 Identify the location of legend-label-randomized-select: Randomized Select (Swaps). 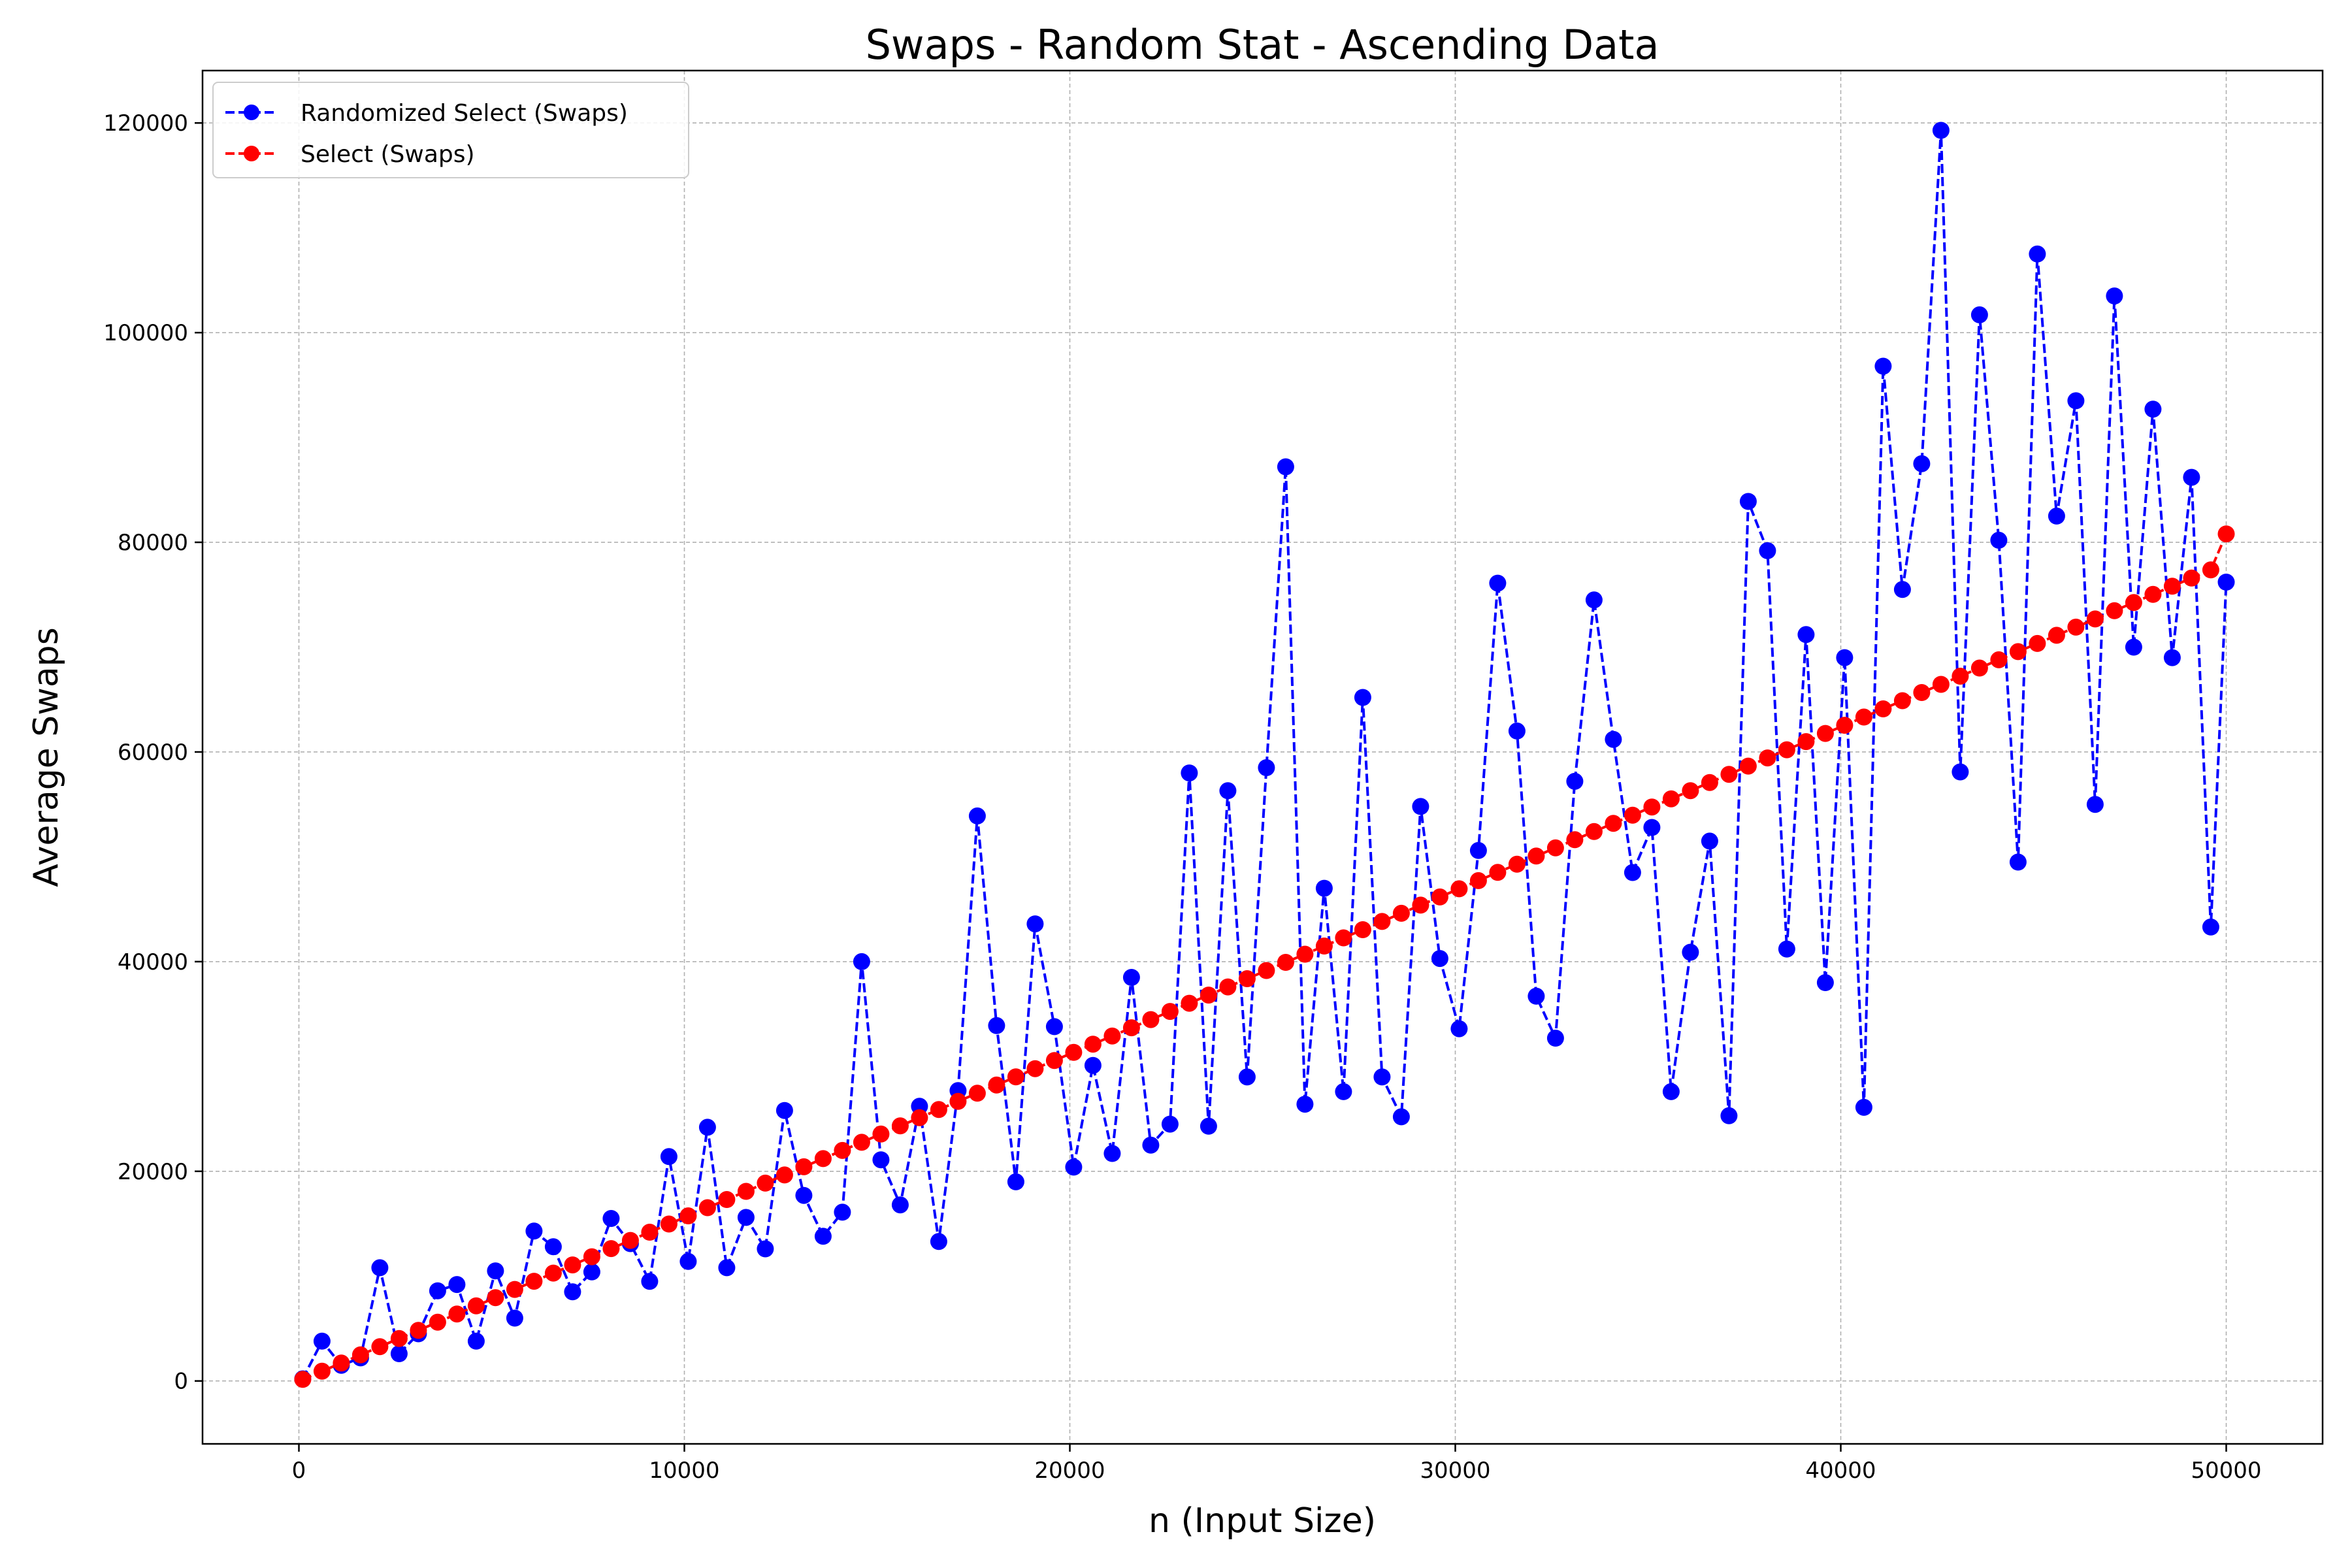
(464, 113).